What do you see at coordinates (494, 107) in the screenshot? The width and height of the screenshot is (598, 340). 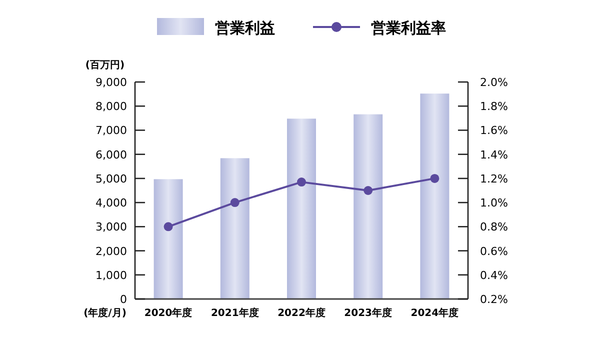 I see `y2-tick-label: 1.8%` at bounding box center [494, 107].